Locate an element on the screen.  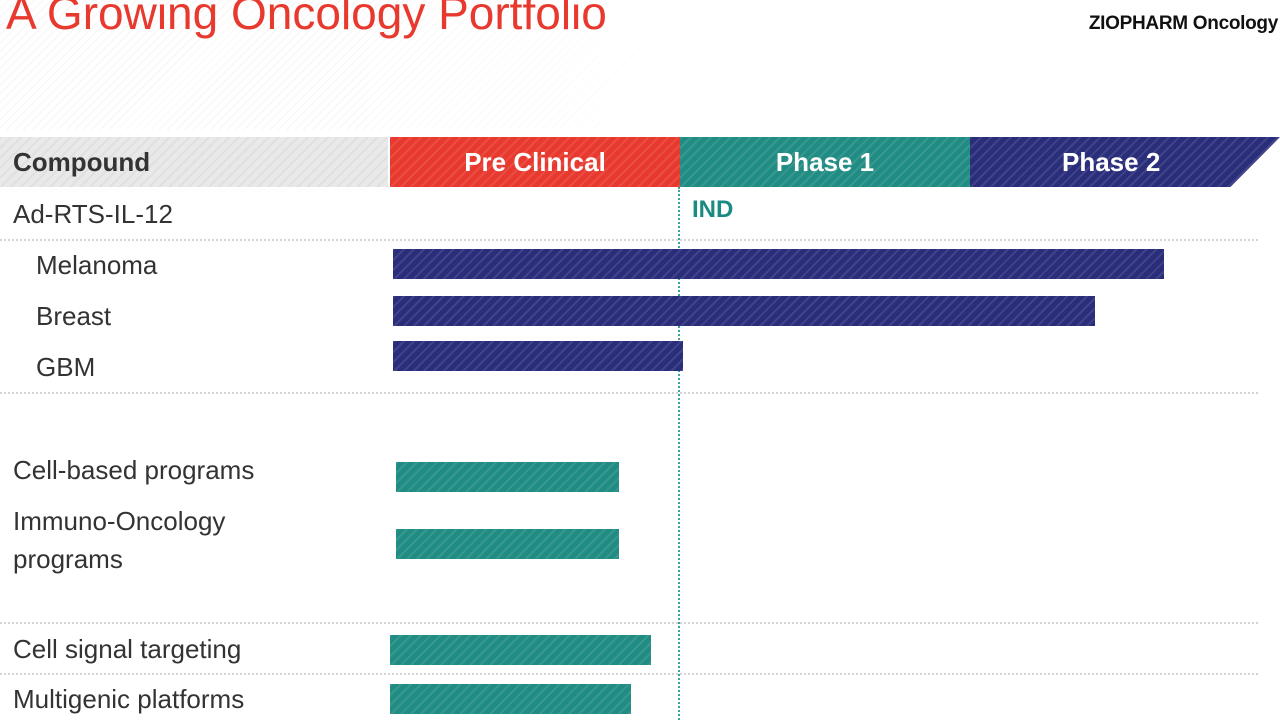
logo-sub: Oncology is located at coordinates (1235, 23).